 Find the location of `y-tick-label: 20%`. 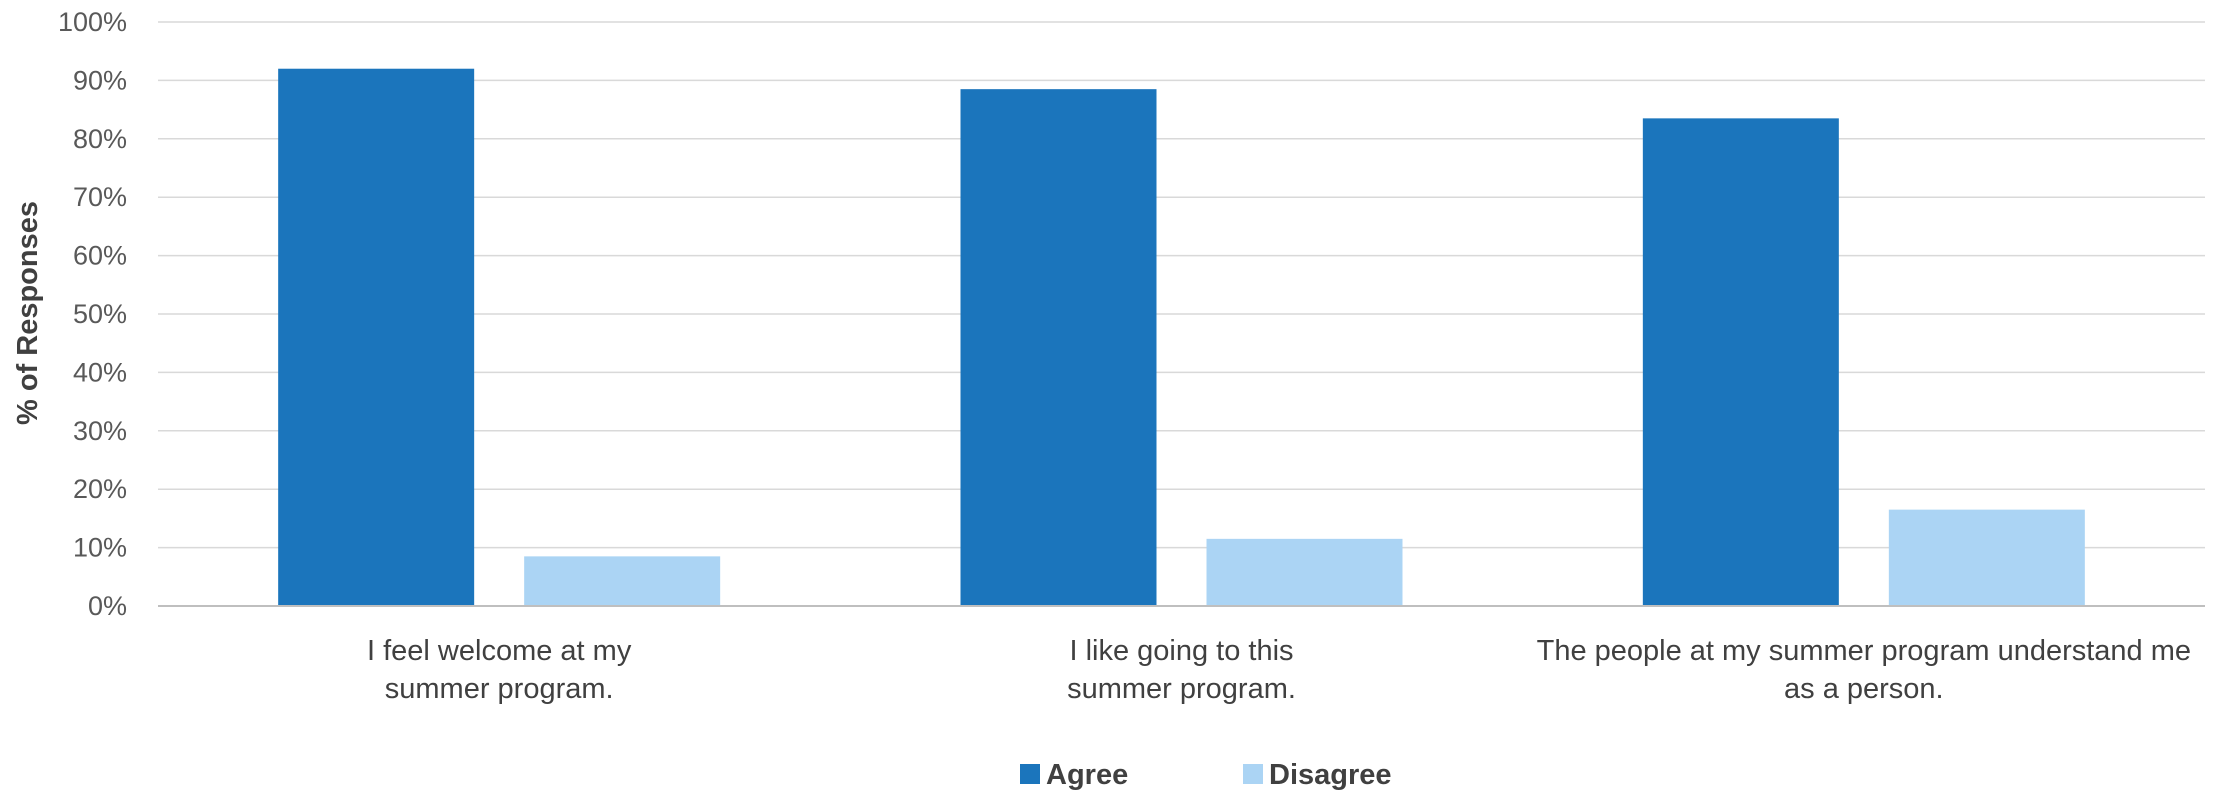

y-tick-label: 20% is located at coordinates (100, 489).